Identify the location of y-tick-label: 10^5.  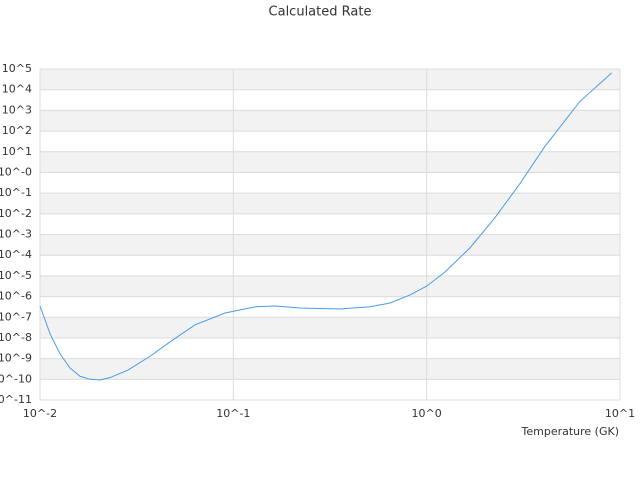
(17, 68).